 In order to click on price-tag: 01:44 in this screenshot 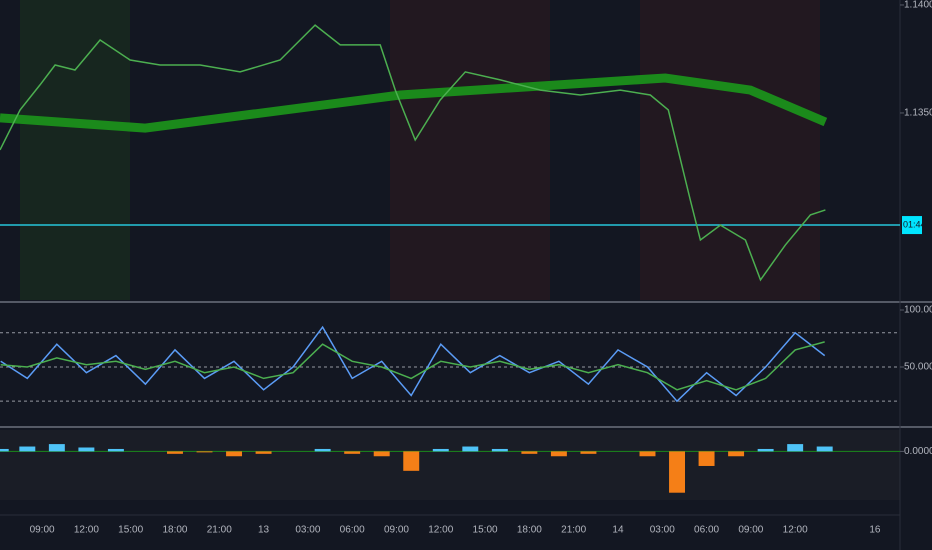, I will do `click(914, 224)`.